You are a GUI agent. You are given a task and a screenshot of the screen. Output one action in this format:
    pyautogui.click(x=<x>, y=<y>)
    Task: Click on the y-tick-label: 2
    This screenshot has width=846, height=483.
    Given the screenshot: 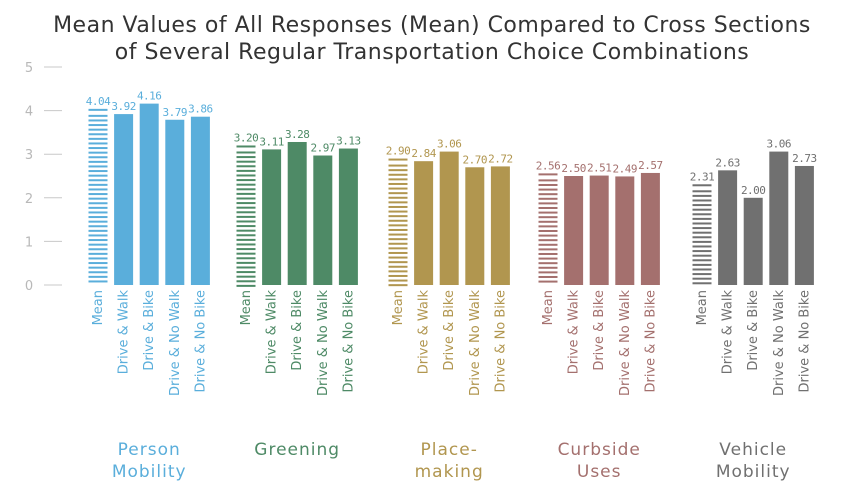 What is the action you would take?
    pyautogui.click(x=29, y=199)
    